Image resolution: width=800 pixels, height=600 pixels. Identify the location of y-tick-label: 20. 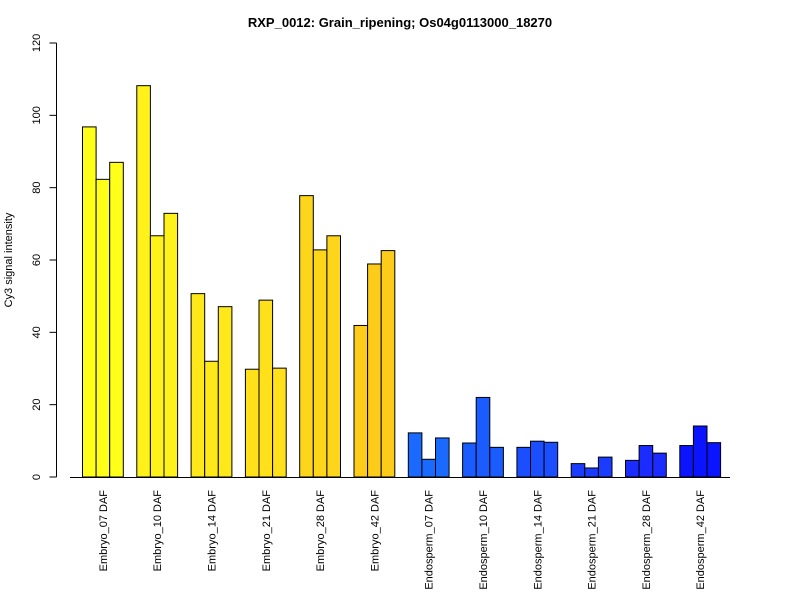
(37, 405).